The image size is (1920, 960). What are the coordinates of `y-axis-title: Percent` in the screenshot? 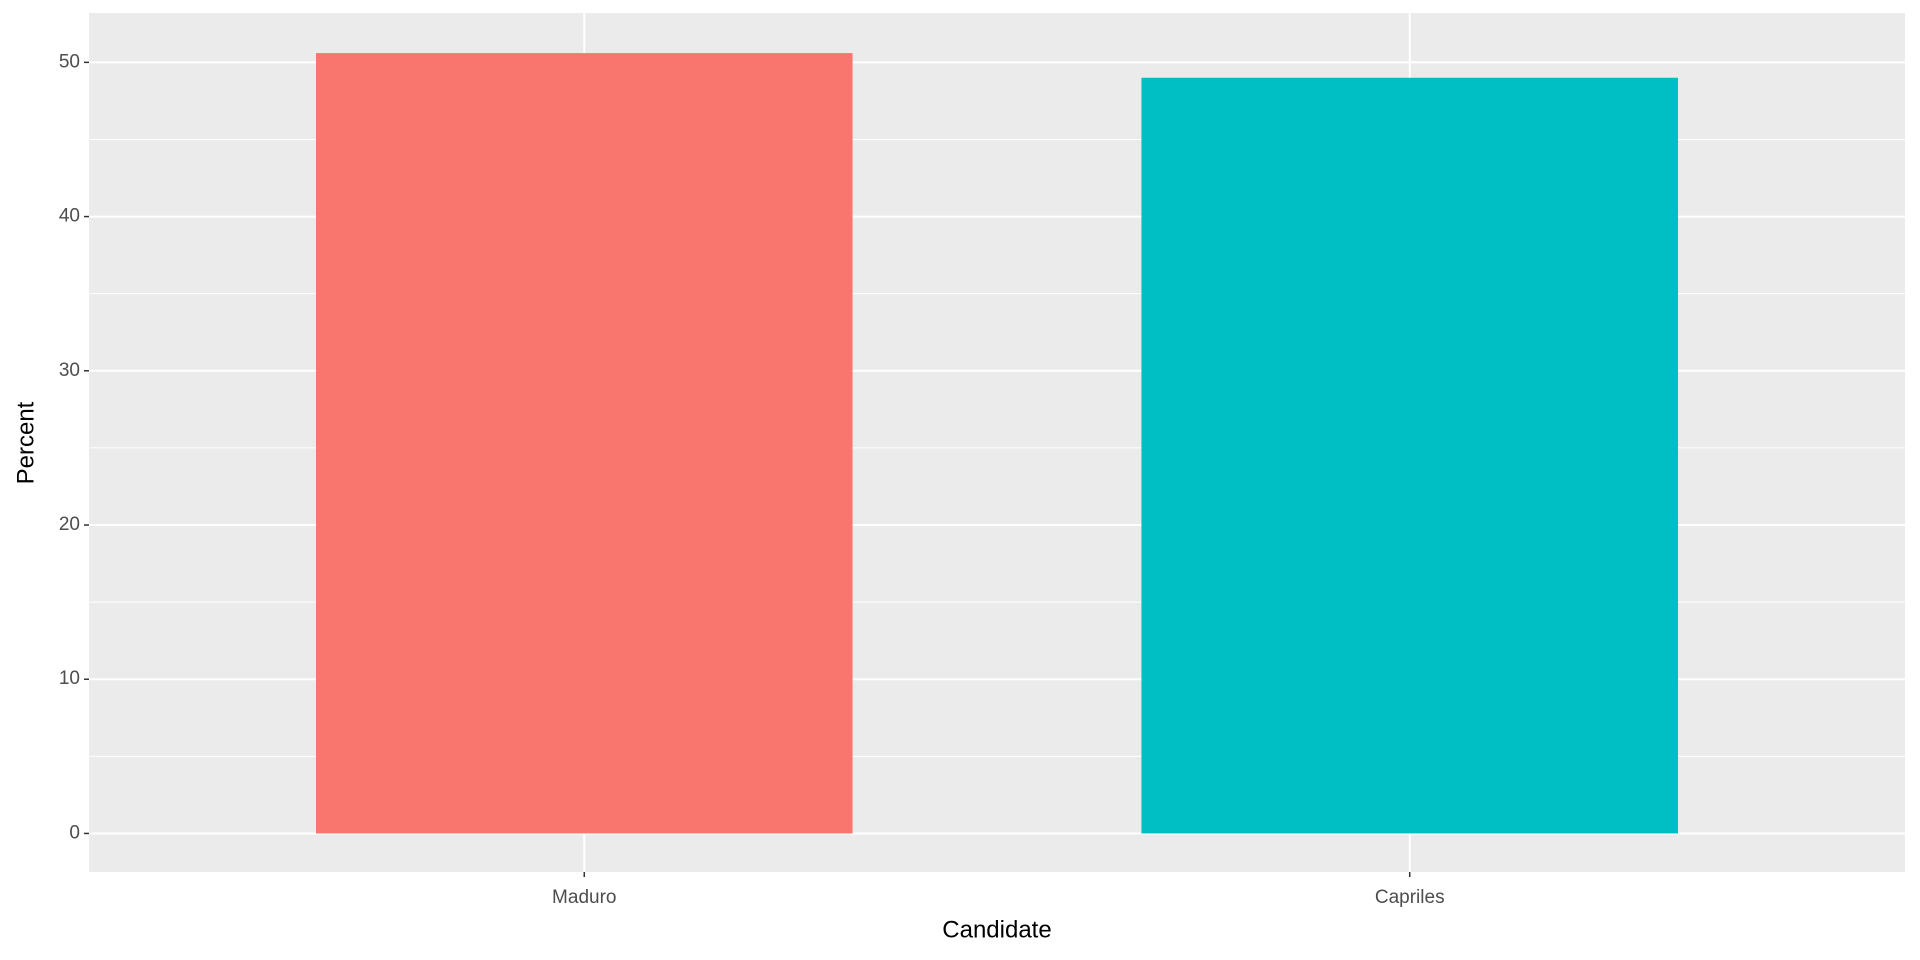 It's located at (25, 442).